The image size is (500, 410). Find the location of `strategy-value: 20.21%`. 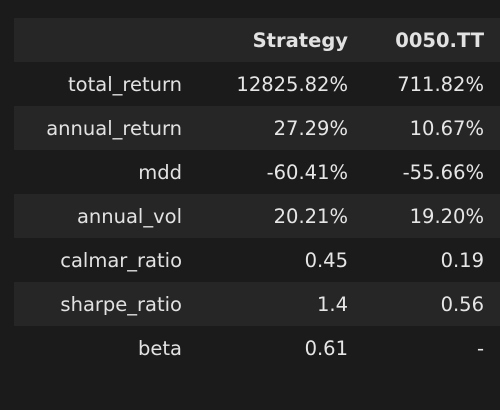

strategy-value: 20.21% is located at coordinates (281, 216).